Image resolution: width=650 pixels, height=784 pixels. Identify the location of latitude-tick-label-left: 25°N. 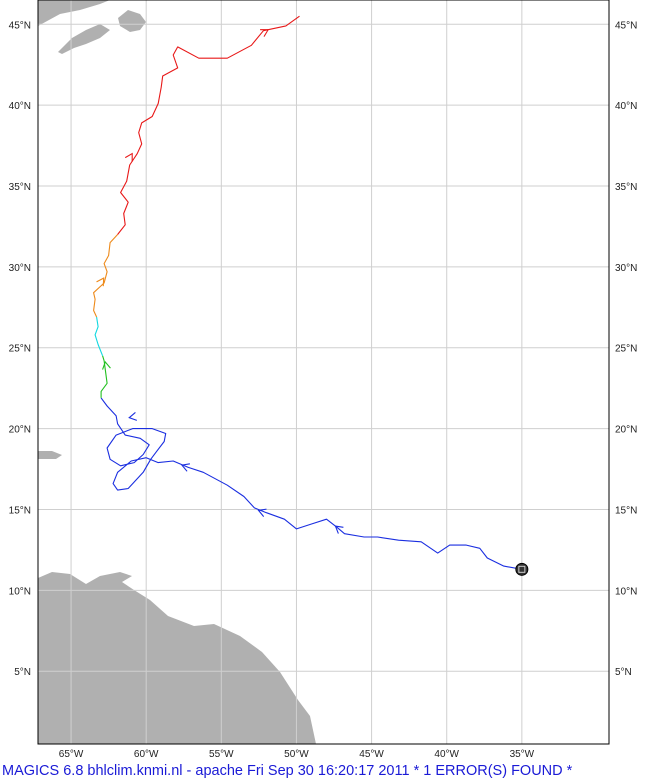
(20, 349).